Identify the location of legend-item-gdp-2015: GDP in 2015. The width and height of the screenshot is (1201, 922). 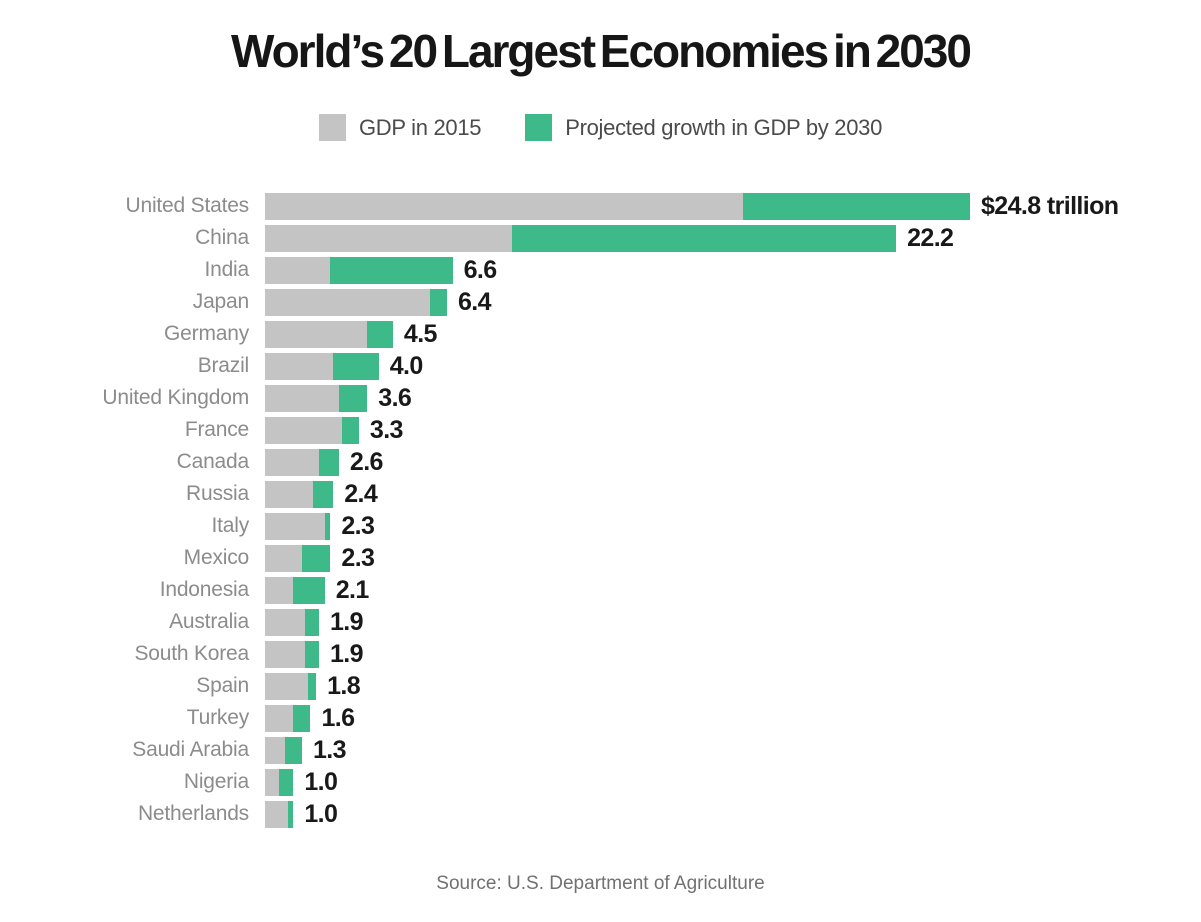
(400, 127).